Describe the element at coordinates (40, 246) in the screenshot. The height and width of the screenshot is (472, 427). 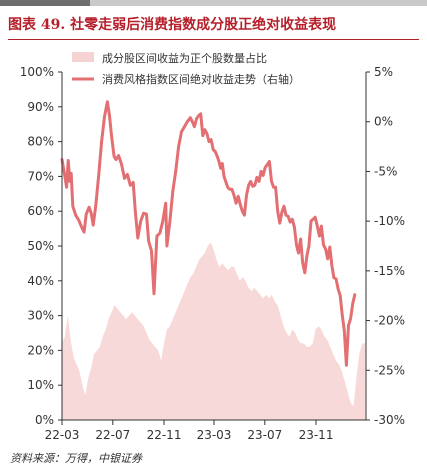
I see `left-axis-tick-label: 50%` at that location.